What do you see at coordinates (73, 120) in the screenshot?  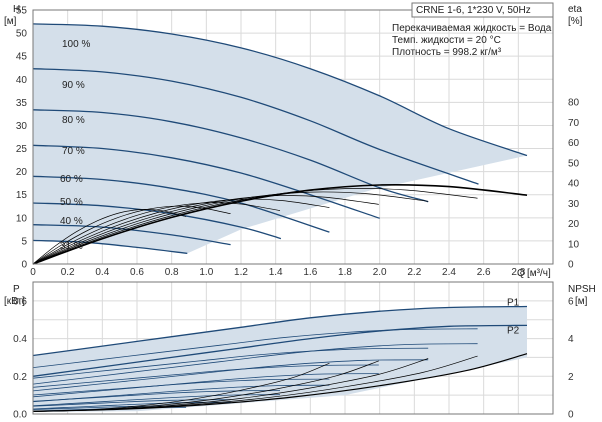 I see `speed-label: 80 %` at bounding box center [73, 120].